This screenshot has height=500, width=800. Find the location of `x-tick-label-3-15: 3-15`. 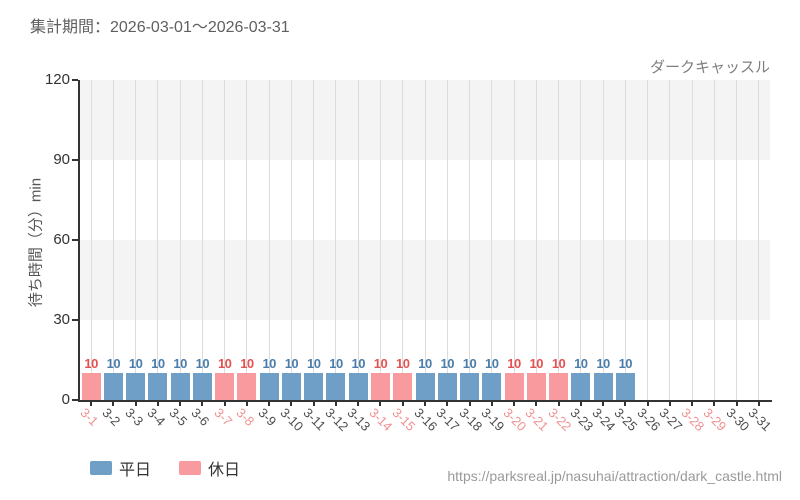

x-tick-label-3-15: 3-15 is located at coordinates (404, 420).